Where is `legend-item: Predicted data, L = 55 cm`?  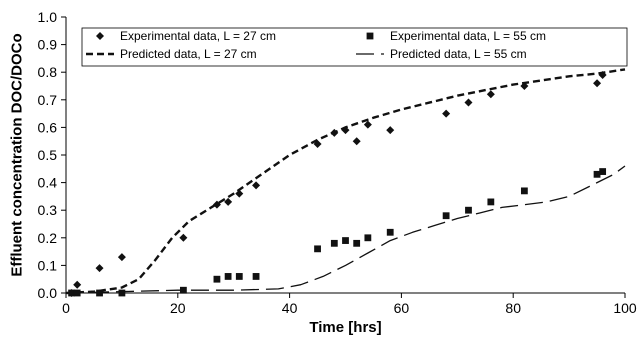 legend-item: Predicted data, L = 55 cm is located at coordinates (441, 54).